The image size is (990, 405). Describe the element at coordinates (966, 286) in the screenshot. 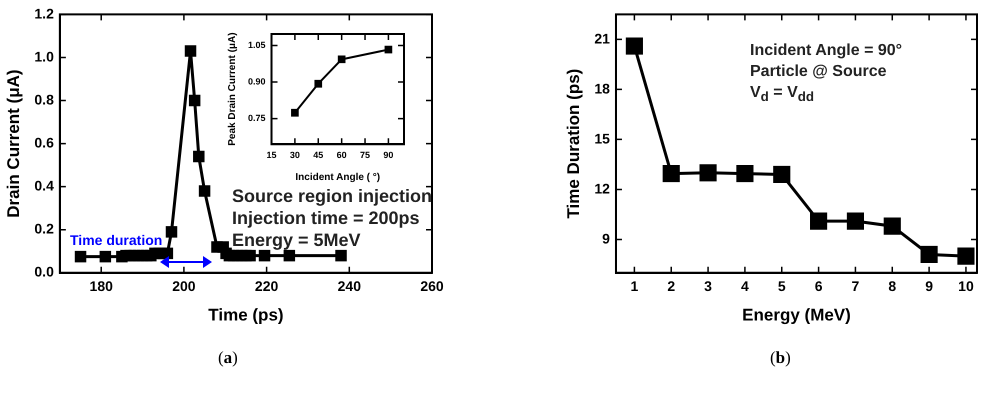

I see `x-tick-label: 10` at that location.